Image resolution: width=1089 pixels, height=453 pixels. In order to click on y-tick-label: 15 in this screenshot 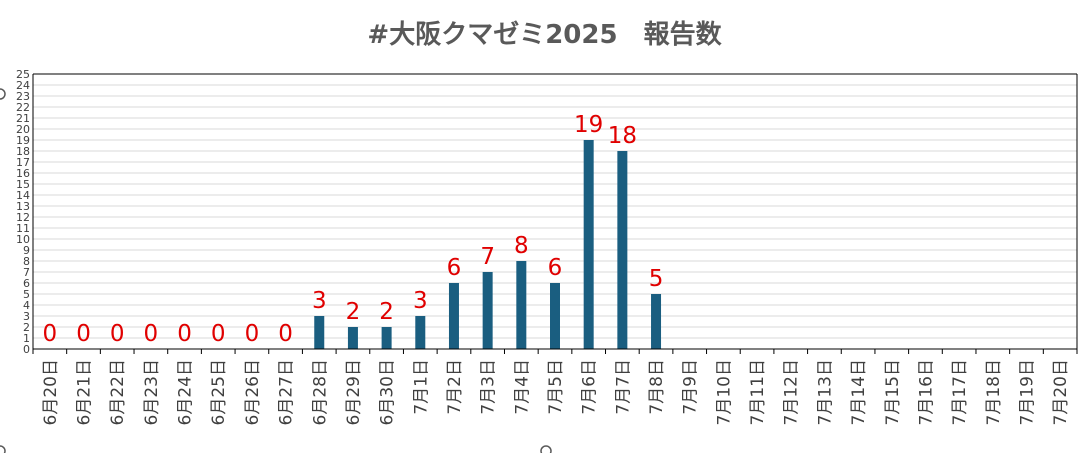, I will do `click(23, 184)`.